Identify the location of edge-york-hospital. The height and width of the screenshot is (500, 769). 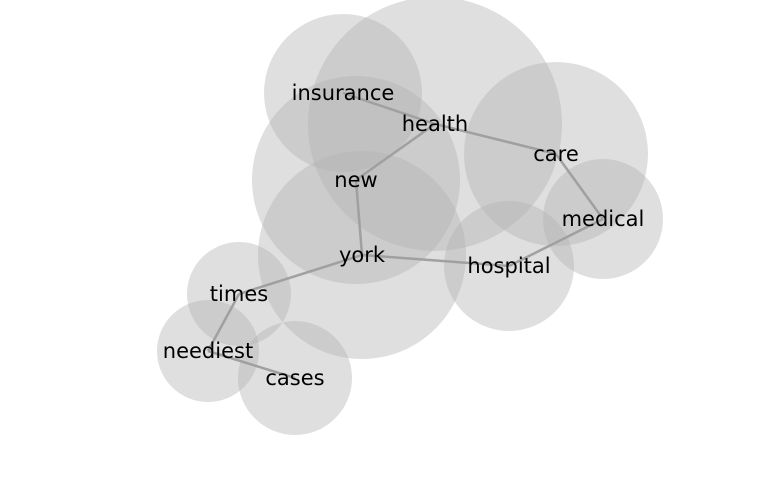
(435, 260).